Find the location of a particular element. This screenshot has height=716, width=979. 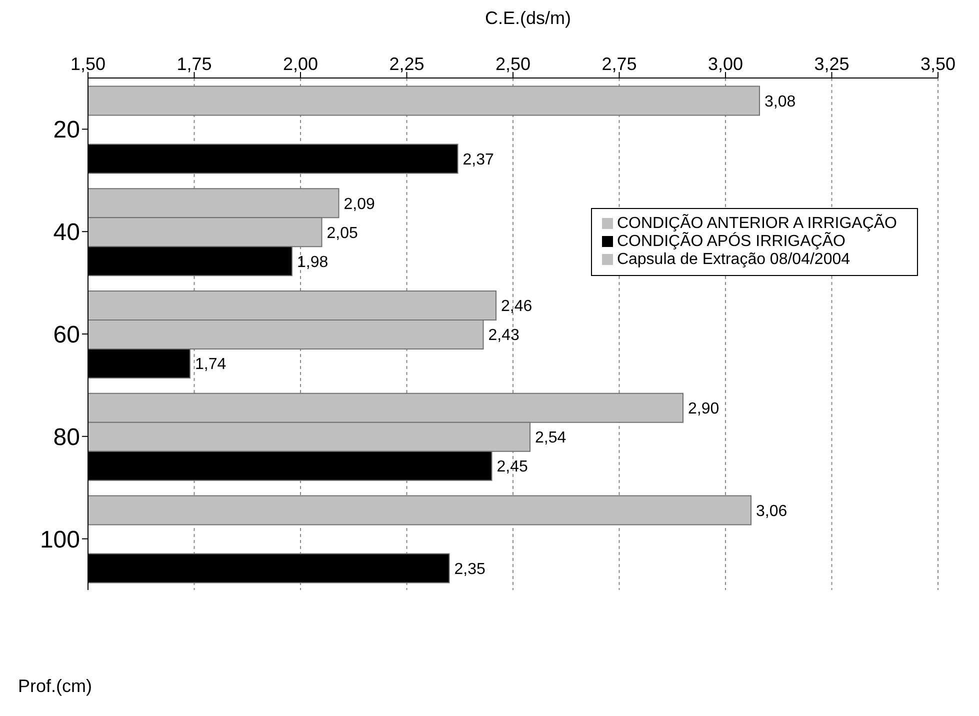

y-tick-label: 60 is located at coordinates (66, 335).